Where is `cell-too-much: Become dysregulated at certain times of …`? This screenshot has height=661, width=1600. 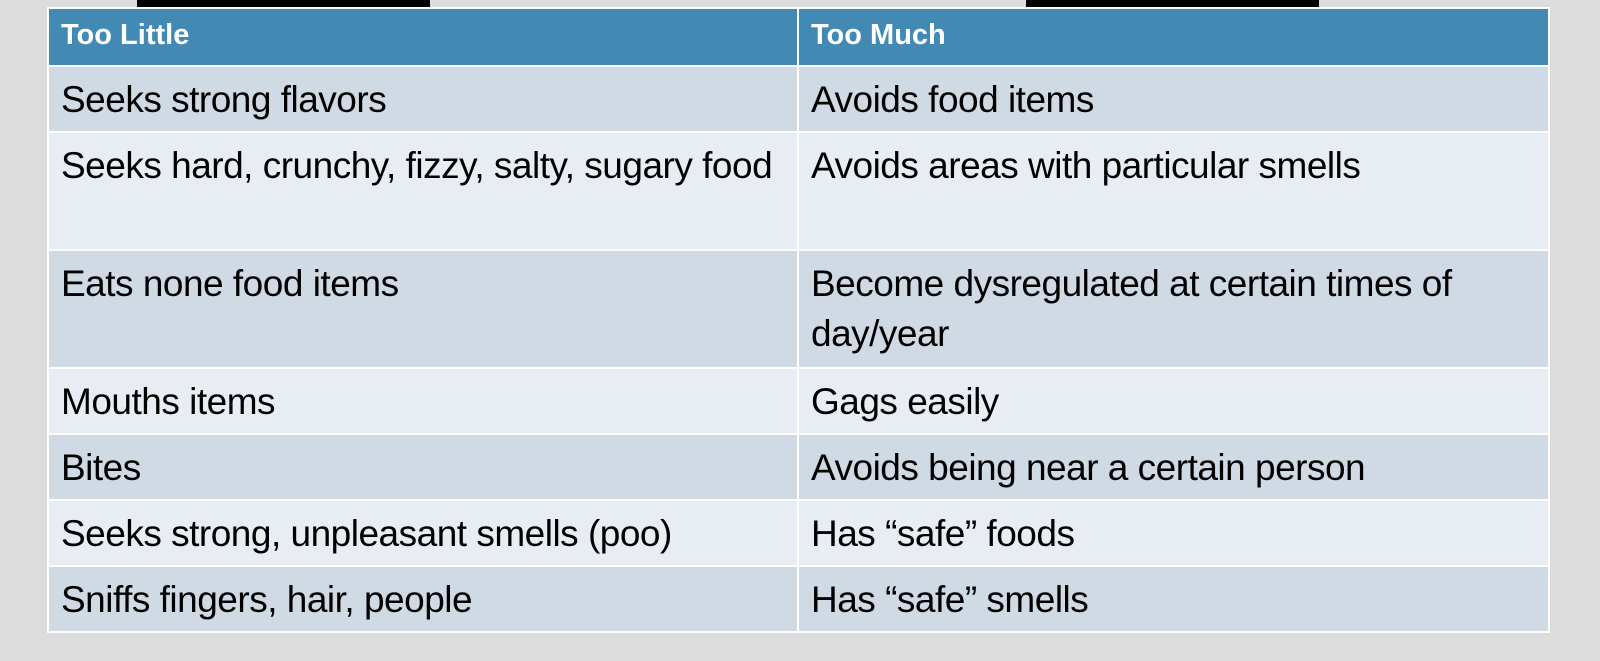 cell-too-much: Become dysregulated at certain times of … is located at coordinates (1173, 309).